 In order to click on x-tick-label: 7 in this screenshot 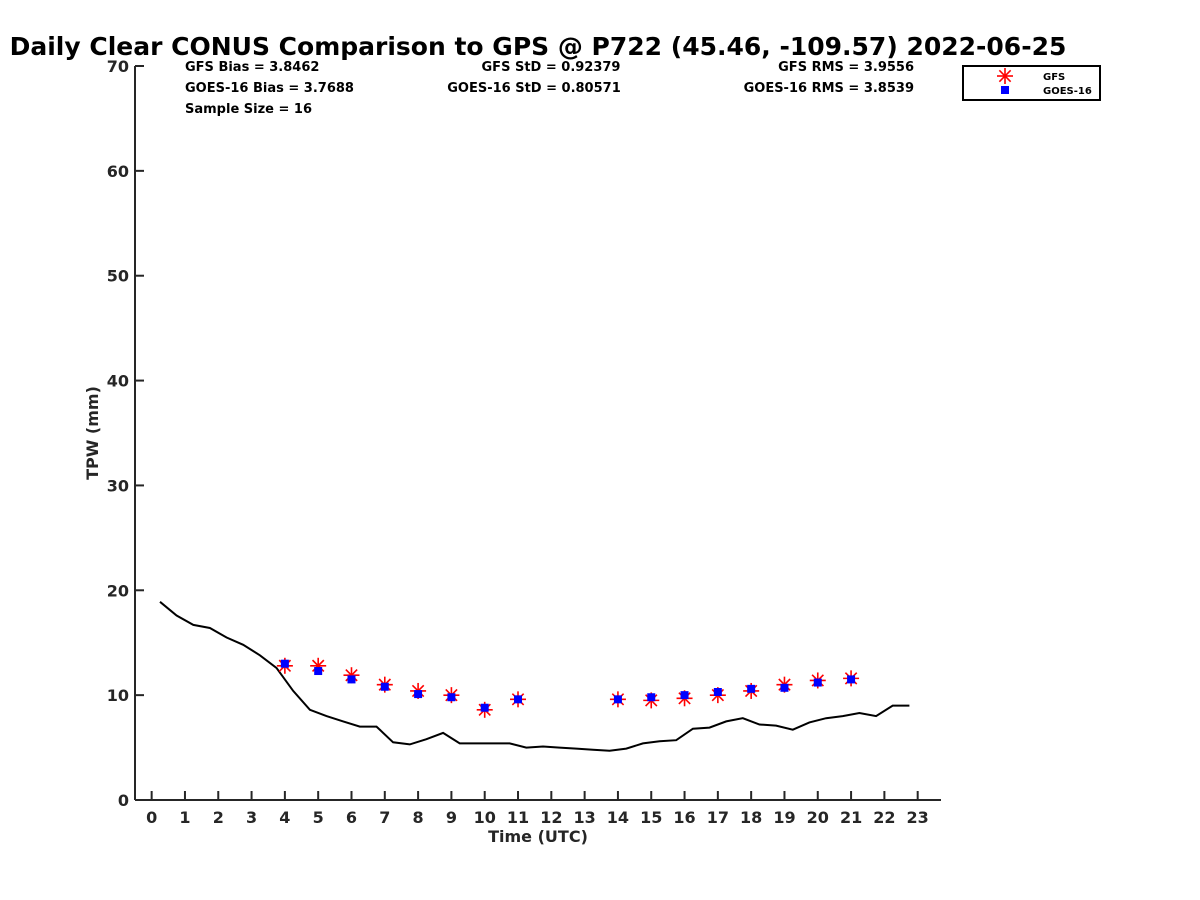, I will do `click(384, 817)`.